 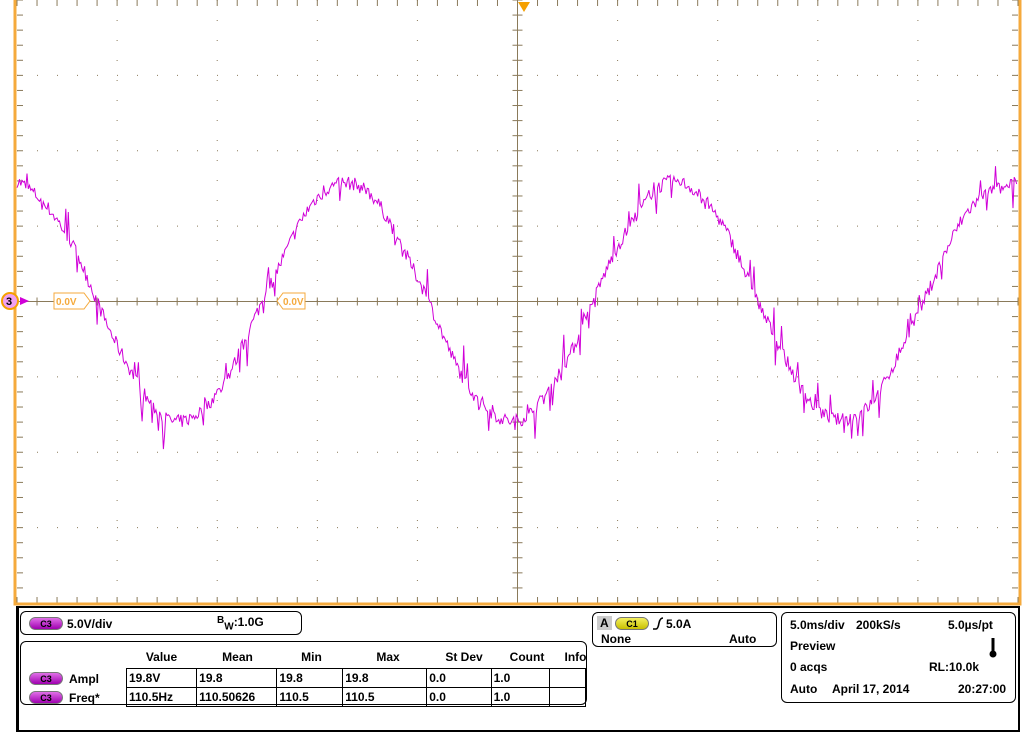 I want to click on trigger-mode: Auto, so click(x=743, y=639).